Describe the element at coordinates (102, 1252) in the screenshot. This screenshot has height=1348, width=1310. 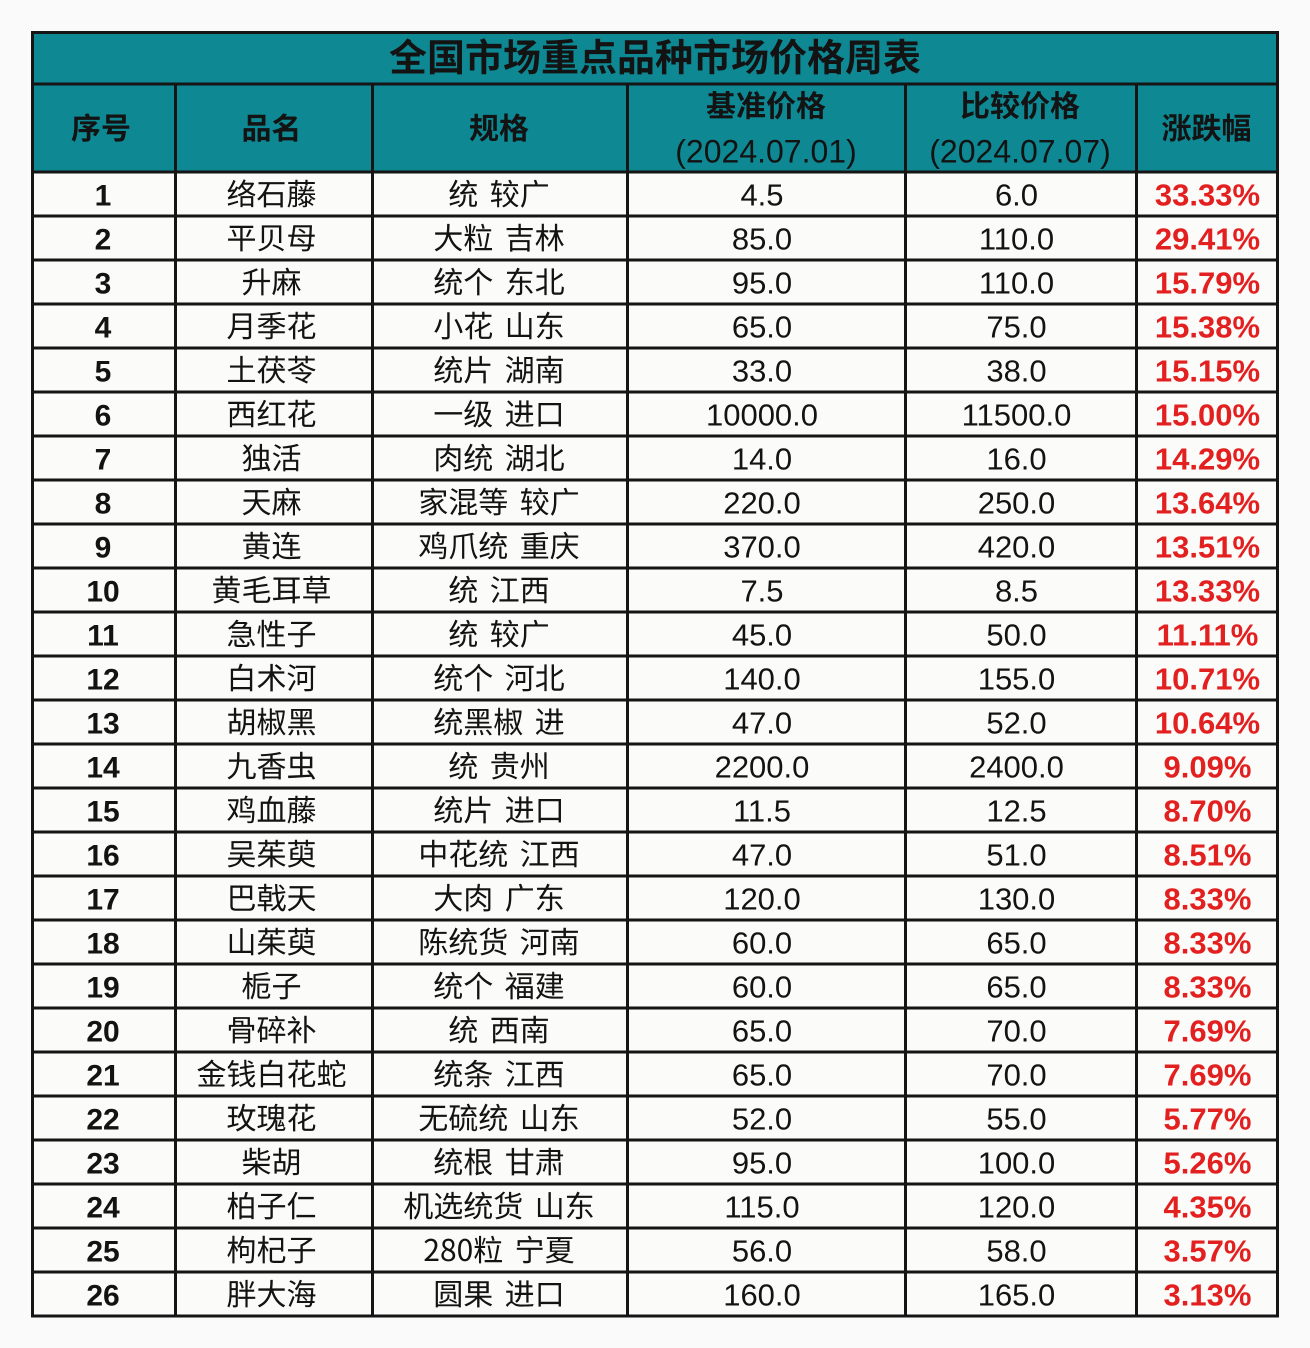
I see `svg-text: 25` at that location.